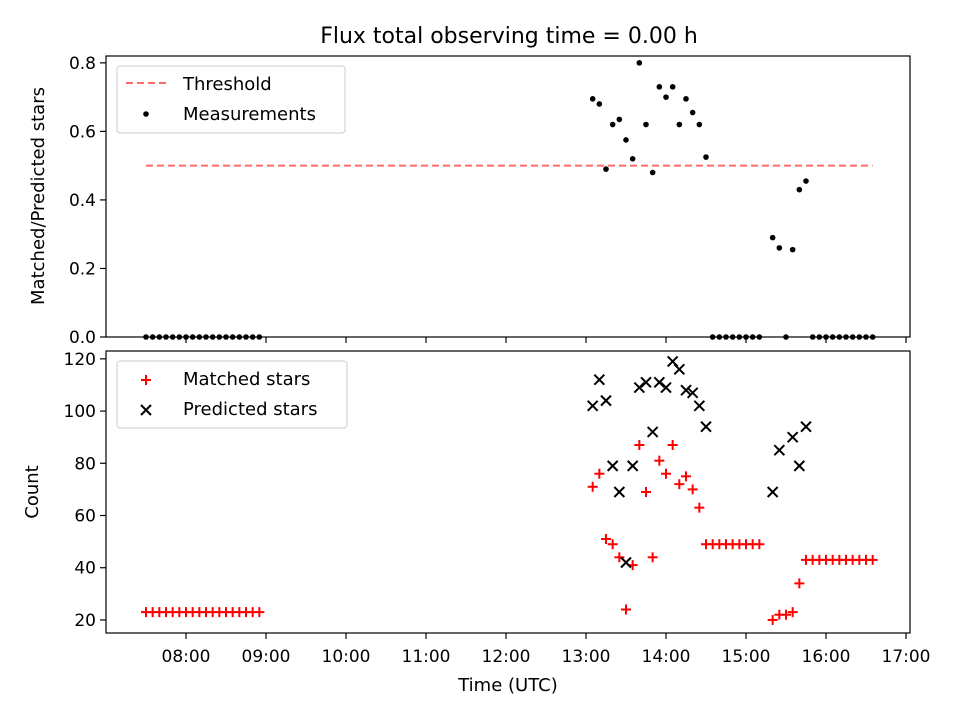  What do you see at coordinates (586, 657) in the screenshot?
I see `x-tick-label: 13:00` at bounding box center [586, 657].